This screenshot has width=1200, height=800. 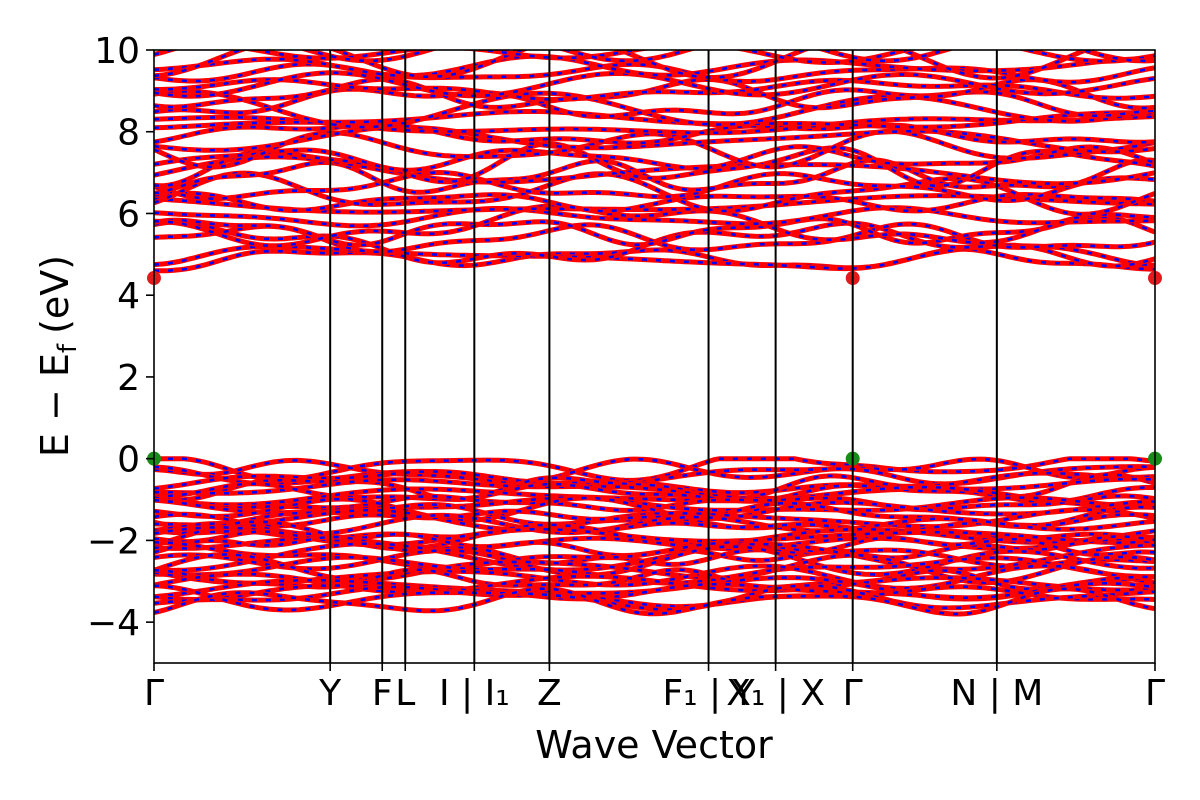 What do you see at coordinates (128, 378) in the screenshot?
I see `y-tick-label: 2` at bounding box center [128, 378].